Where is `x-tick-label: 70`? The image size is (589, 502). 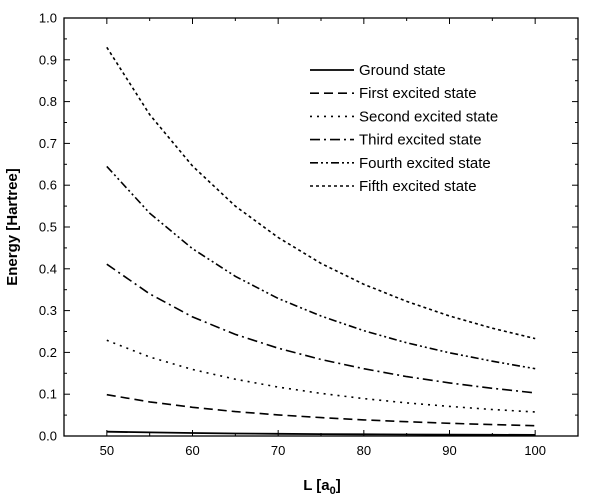 x-tick-label: 70 is located at coordinates (278, 450).